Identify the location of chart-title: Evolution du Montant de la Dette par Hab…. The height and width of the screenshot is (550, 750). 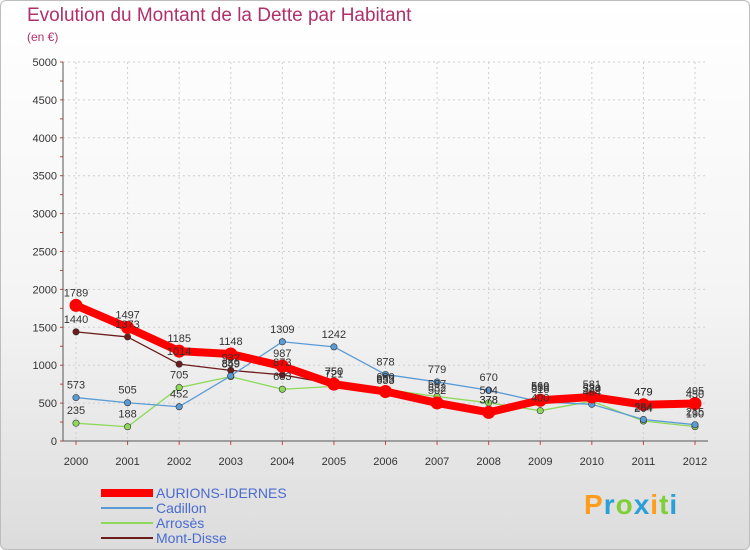
(219, 15).